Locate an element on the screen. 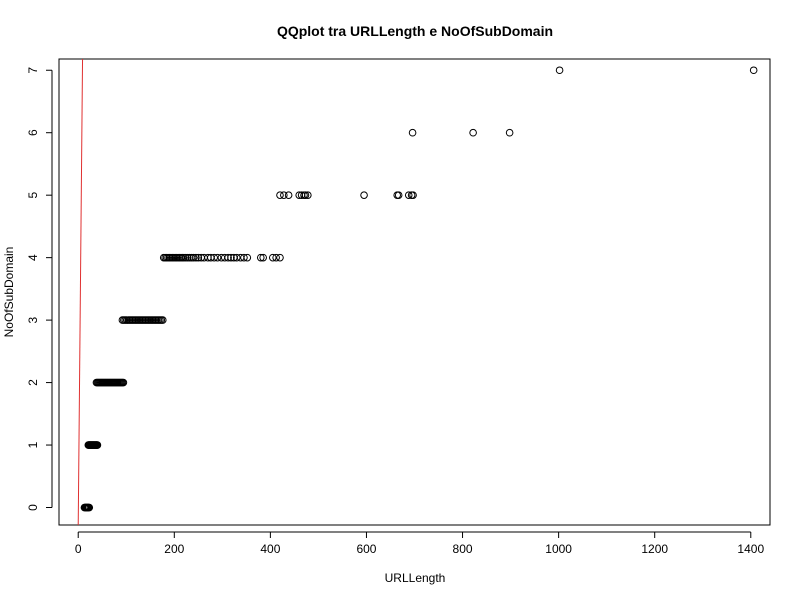 The width and height of the screenshot is (800, 600). y-tick-label: 0 is located at coordinates (33, 507).